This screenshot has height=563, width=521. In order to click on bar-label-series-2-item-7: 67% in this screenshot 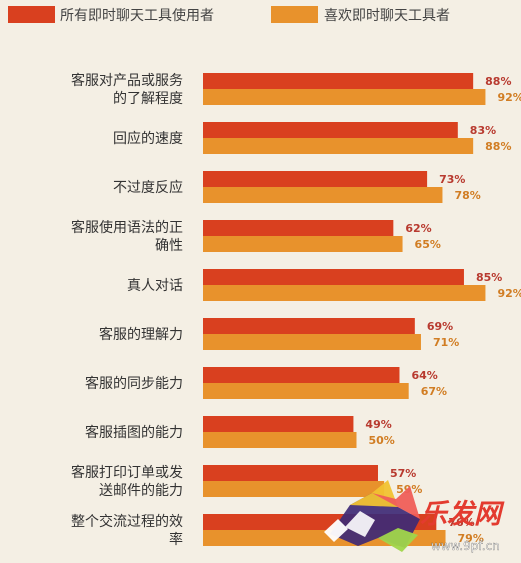, I will do `click(434, 391)`.